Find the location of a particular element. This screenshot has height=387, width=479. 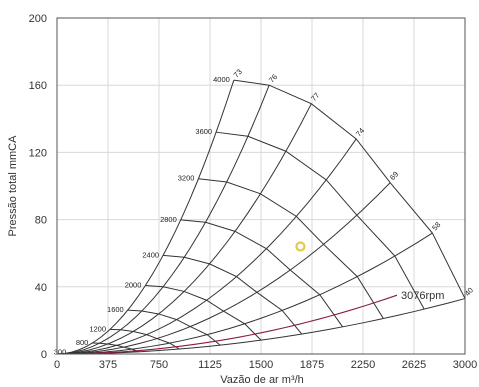

speed-curve-label: 2400 is located at coordinates (150, 254).